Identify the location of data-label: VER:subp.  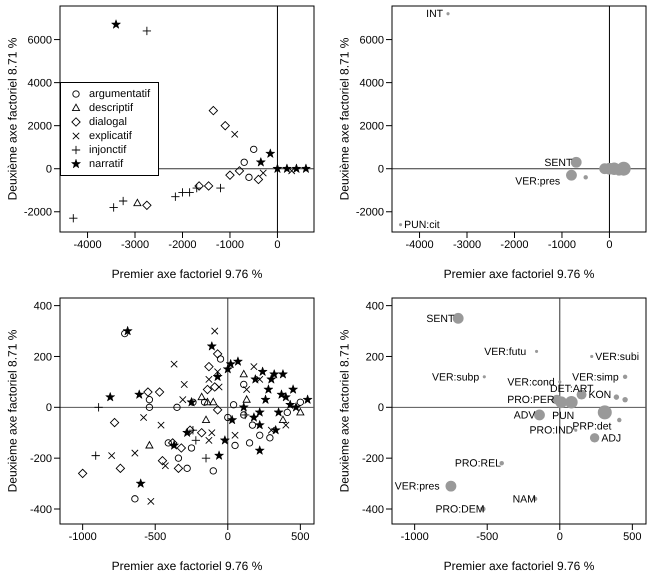
(456, 377).